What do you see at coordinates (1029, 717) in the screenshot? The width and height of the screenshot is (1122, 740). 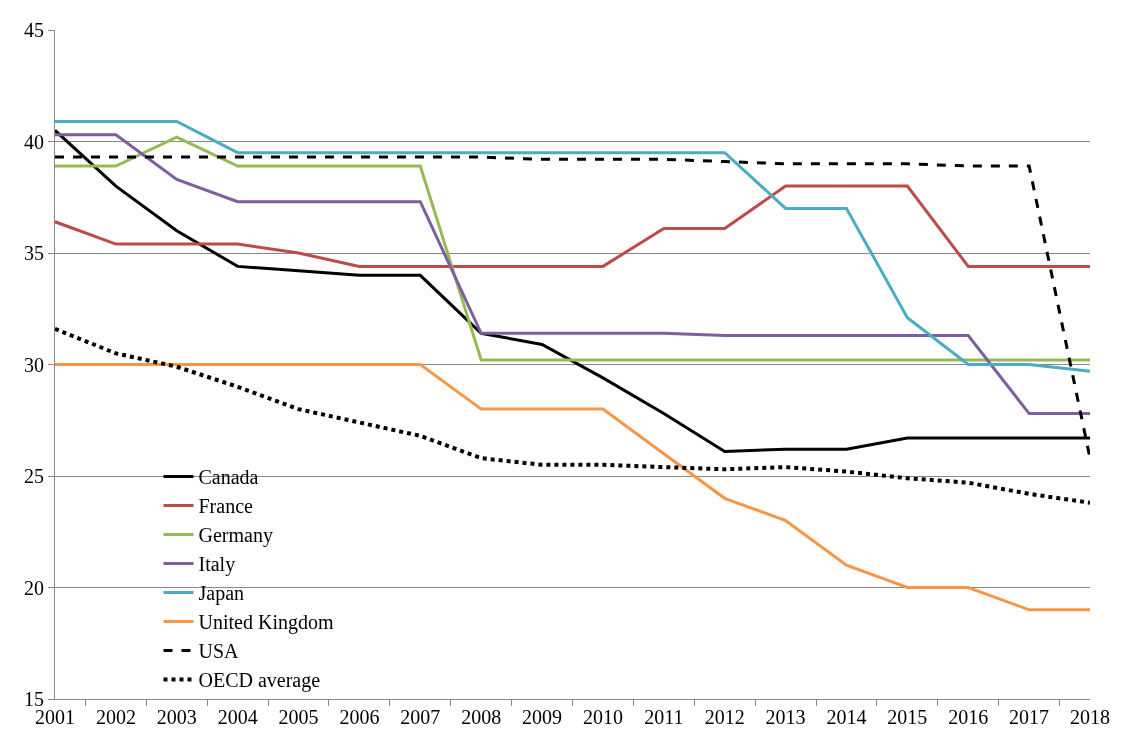 I see `x-tick-label: 2017` at bounding box center [1029, 717].